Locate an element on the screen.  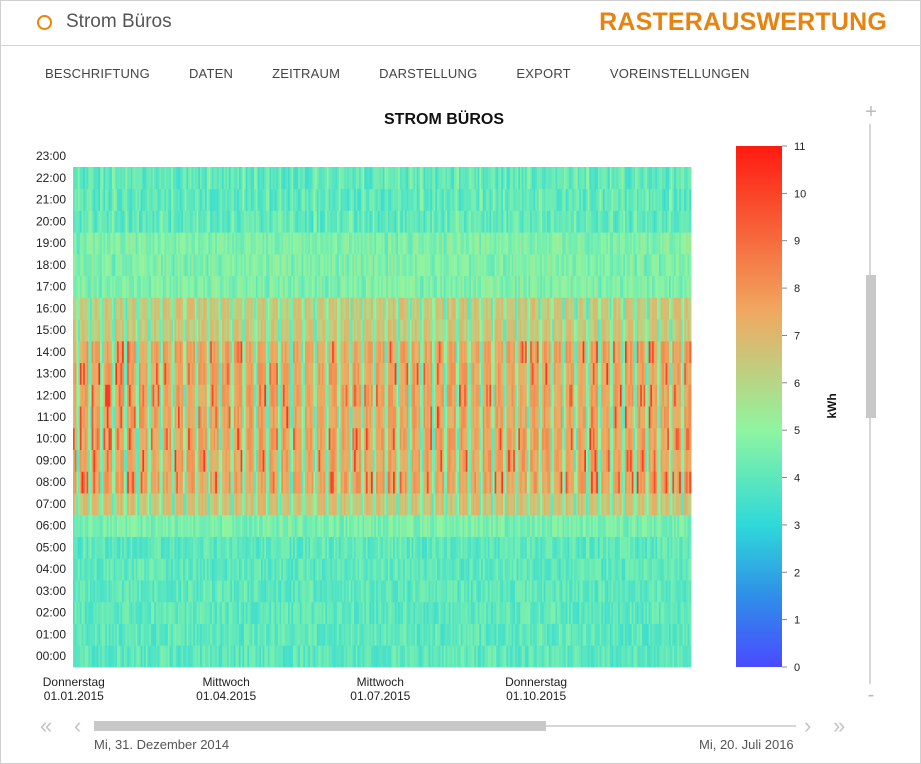
menu-item-voreinstellungen: VOREINSTELLUNGEN is located at coordinates (679, 73).